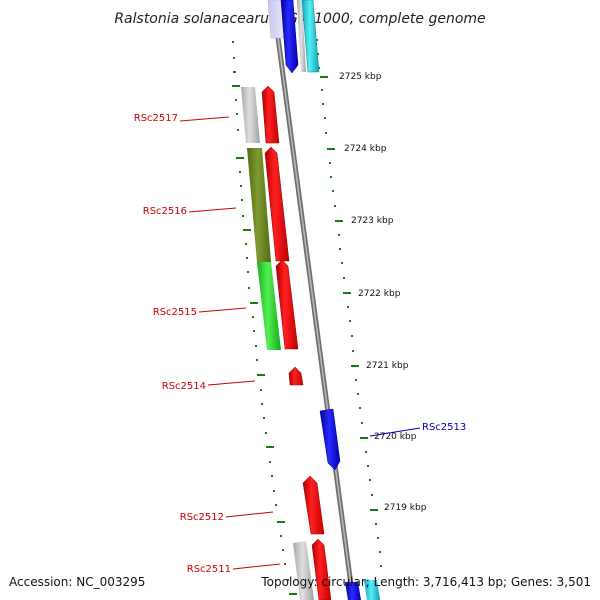  Describe the element at coordinates (289, 37) in the screenshot. I see `gene-top-blue` at that location.